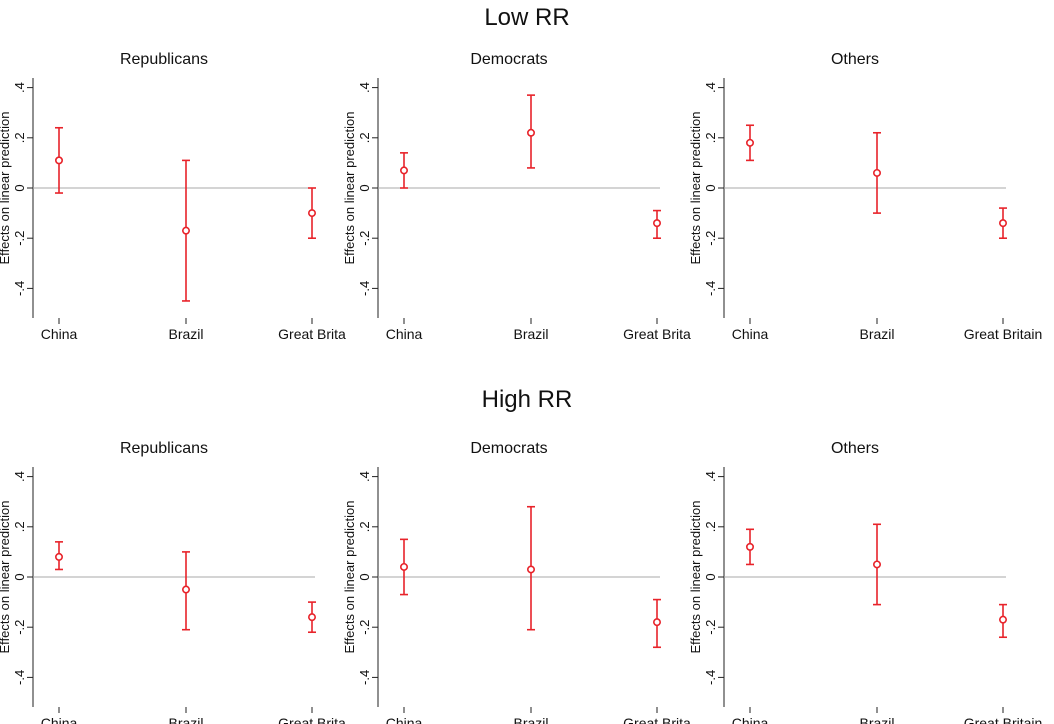 This screenshot has width=1054, height=724. Describe the element at coordinates (527, 17) in the screenshot. I see `group-title-low-rr: Low RR` at that location.